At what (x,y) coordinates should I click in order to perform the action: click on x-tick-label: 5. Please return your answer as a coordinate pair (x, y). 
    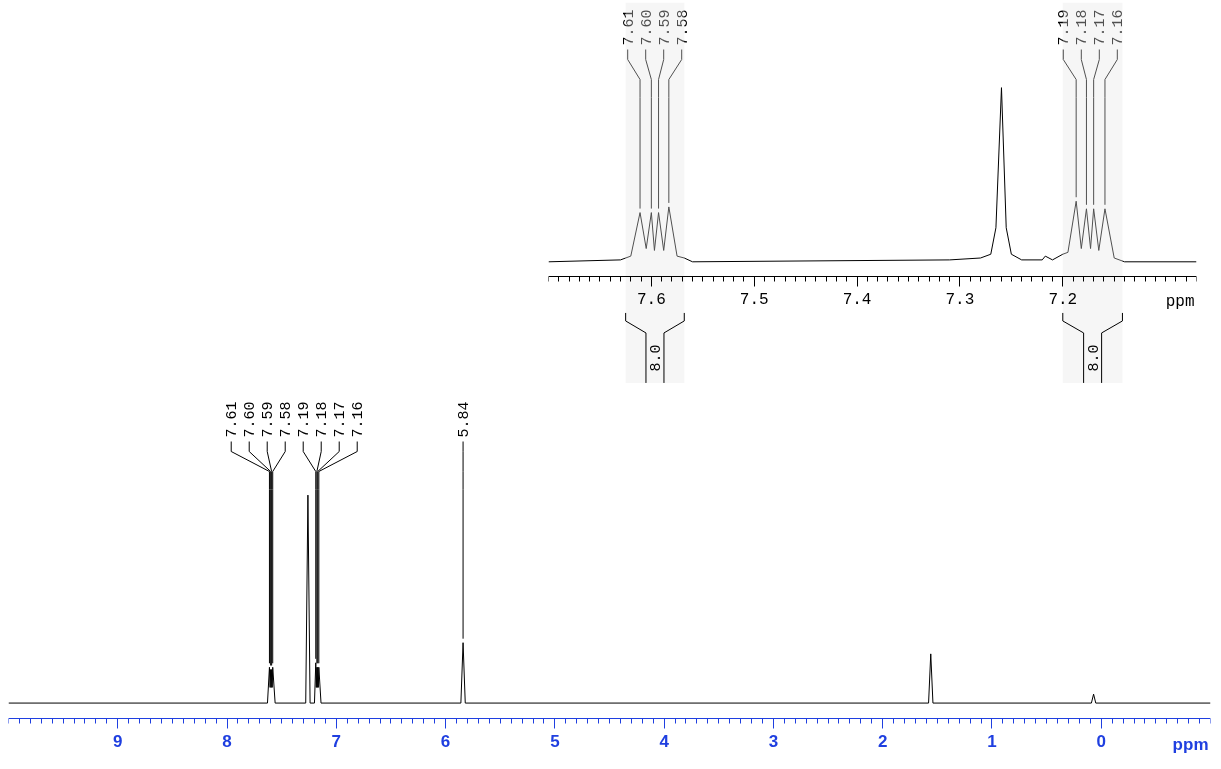
    Looking at the image, I should click on (555, 741).